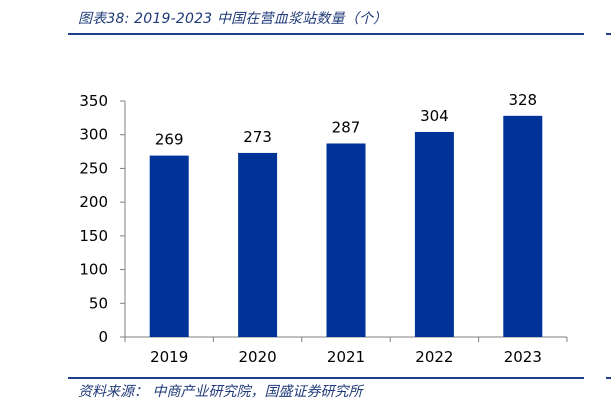 The image size is (611, 410). Describe the element at coordinates (522, 100) in the screenshot. I see `data-label-2023: 328` at that location.